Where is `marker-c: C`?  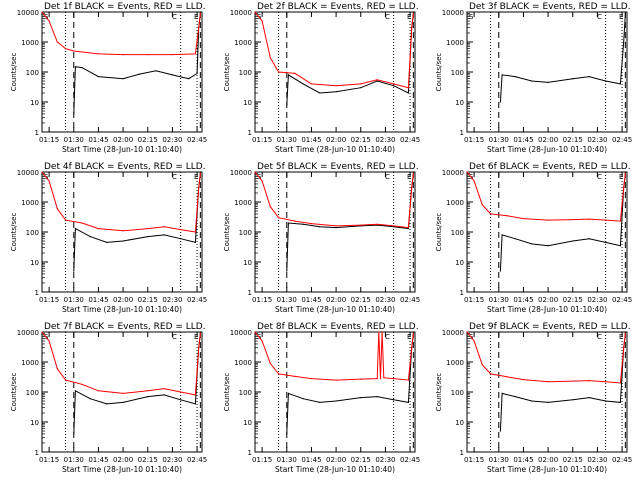 marker-c: C is located at coordinates (174, 17).